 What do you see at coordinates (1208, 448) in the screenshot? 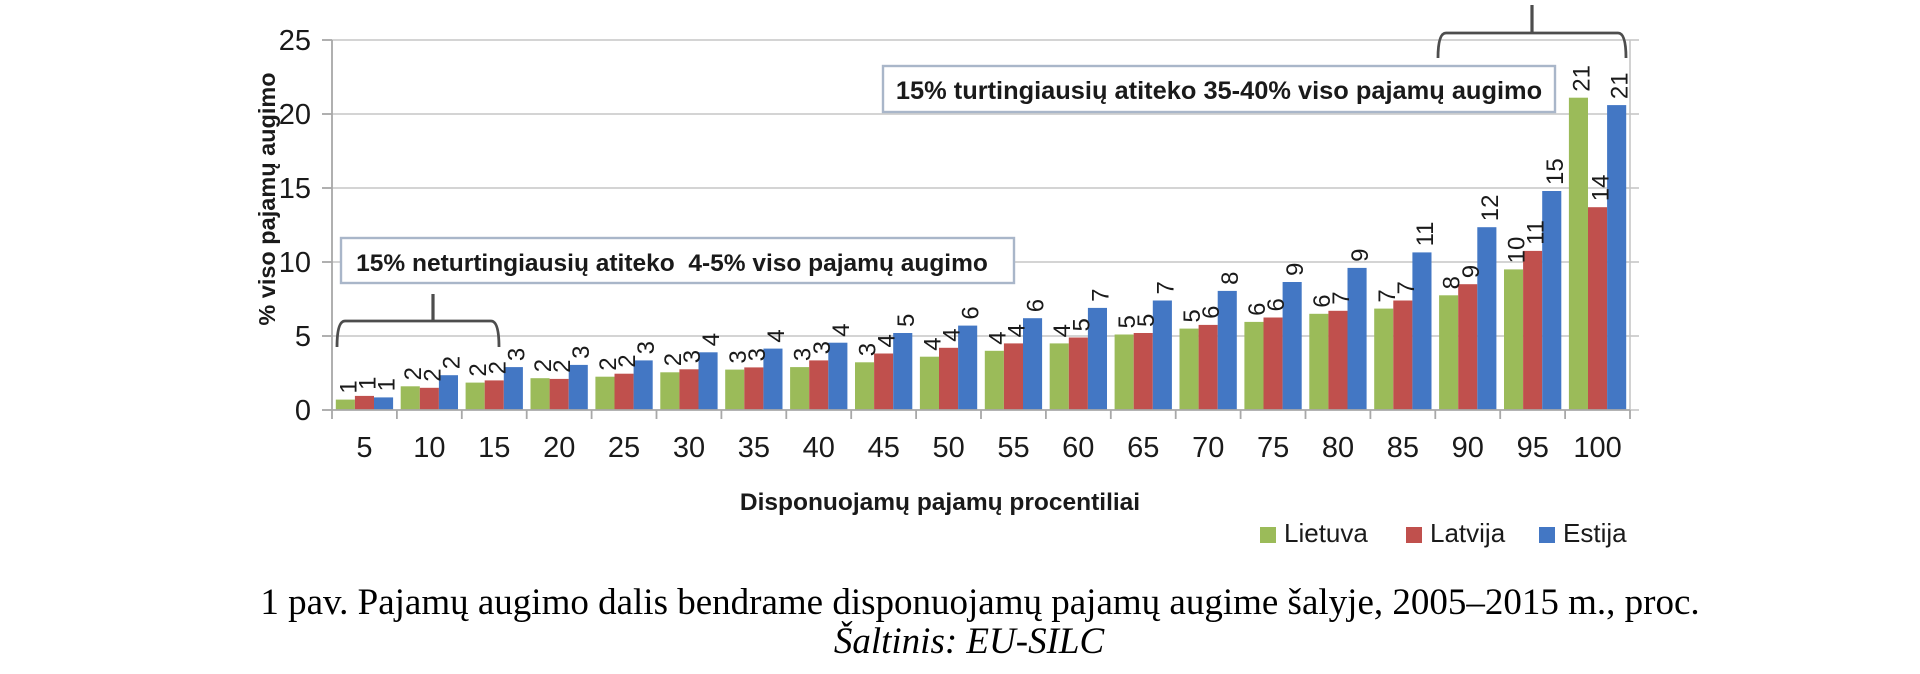
I see `svg-text: 70` at bounding box center [1208, 448].